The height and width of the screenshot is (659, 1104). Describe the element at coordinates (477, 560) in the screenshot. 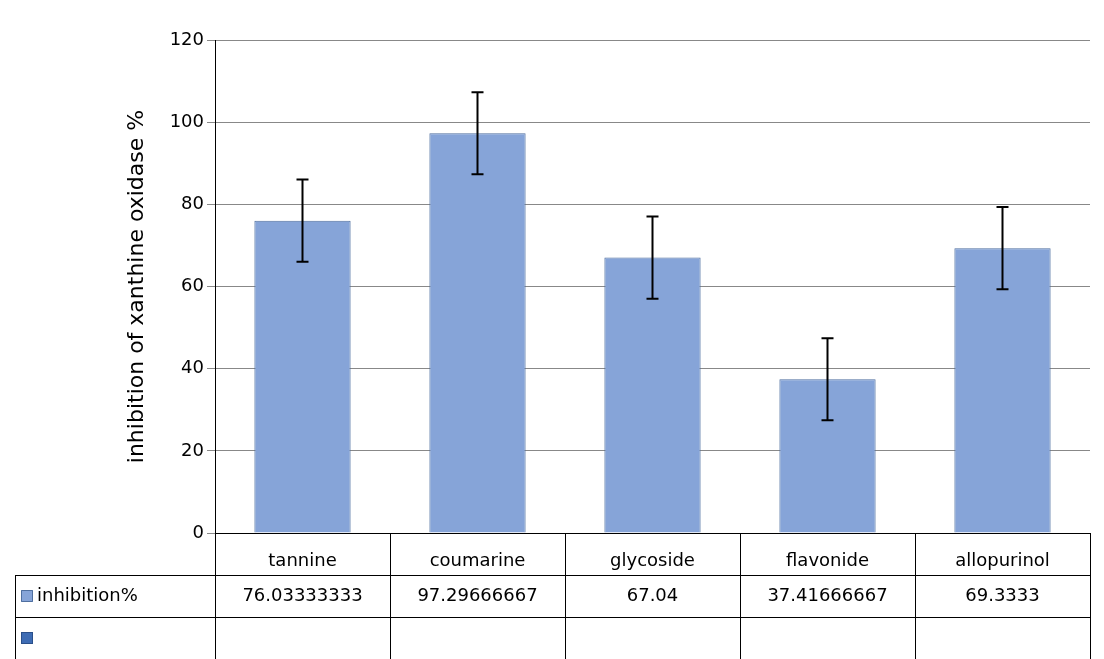

I see `x-tick-label: coumarine` at that location.